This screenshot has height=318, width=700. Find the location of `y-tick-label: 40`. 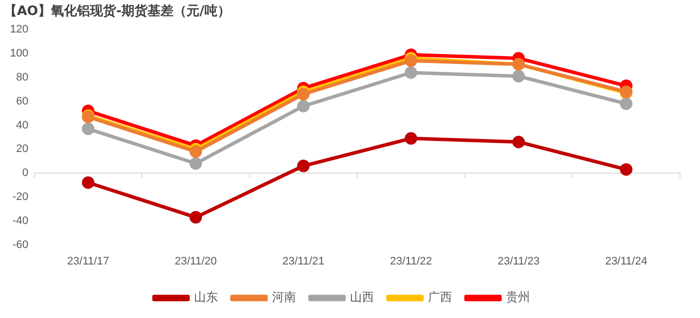

y-tick-label: 40 is located at coordinates (22, 125).